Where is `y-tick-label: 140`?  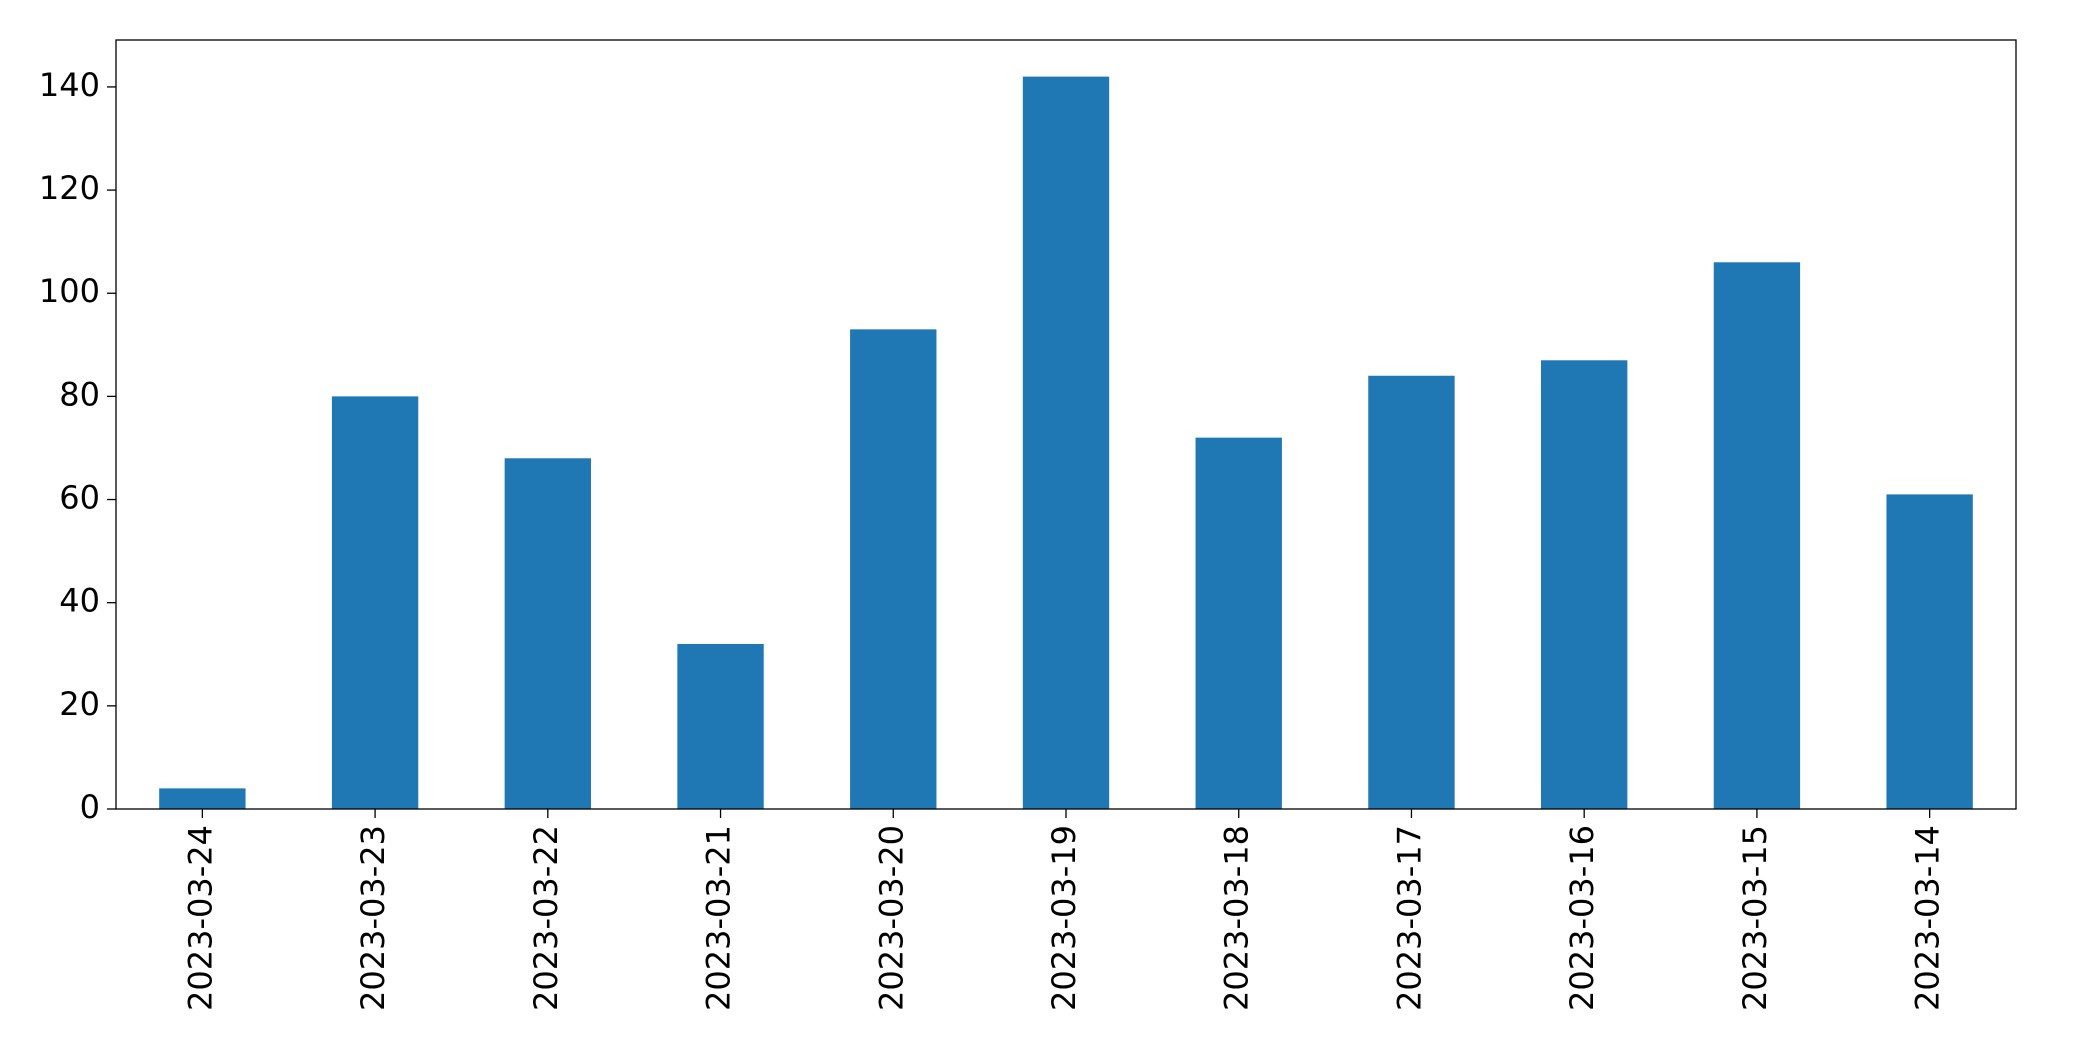
y-tick-label: 140 is located at coordinates (69, 85).